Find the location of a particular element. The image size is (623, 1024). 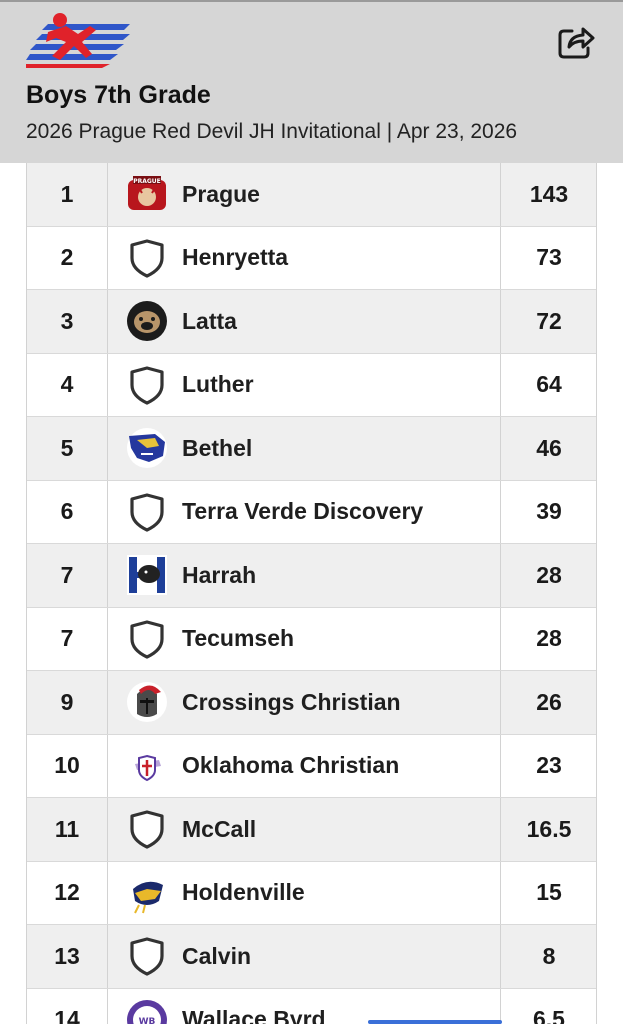

team-name: Calvin is located at coordinates (217, 955).